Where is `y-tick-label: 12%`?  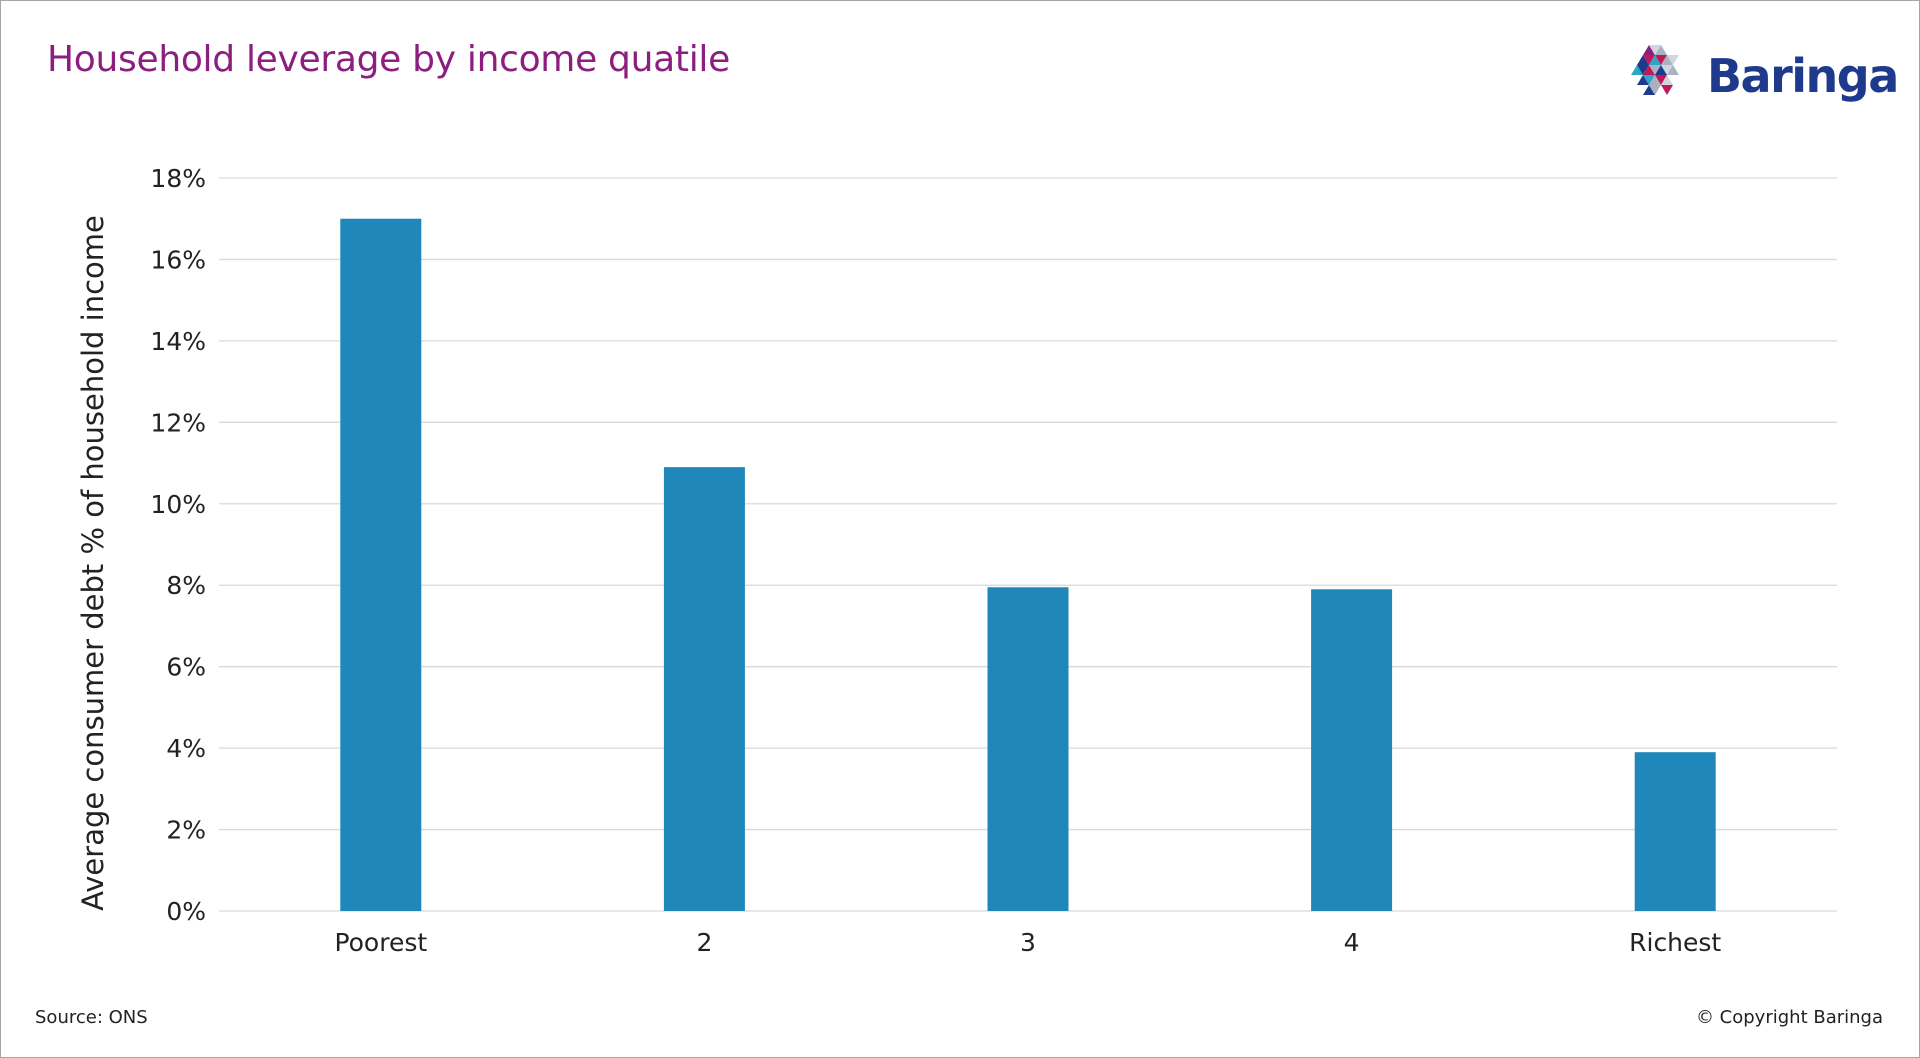 y-tick-label: 12% is located at coordinates (178, 422).